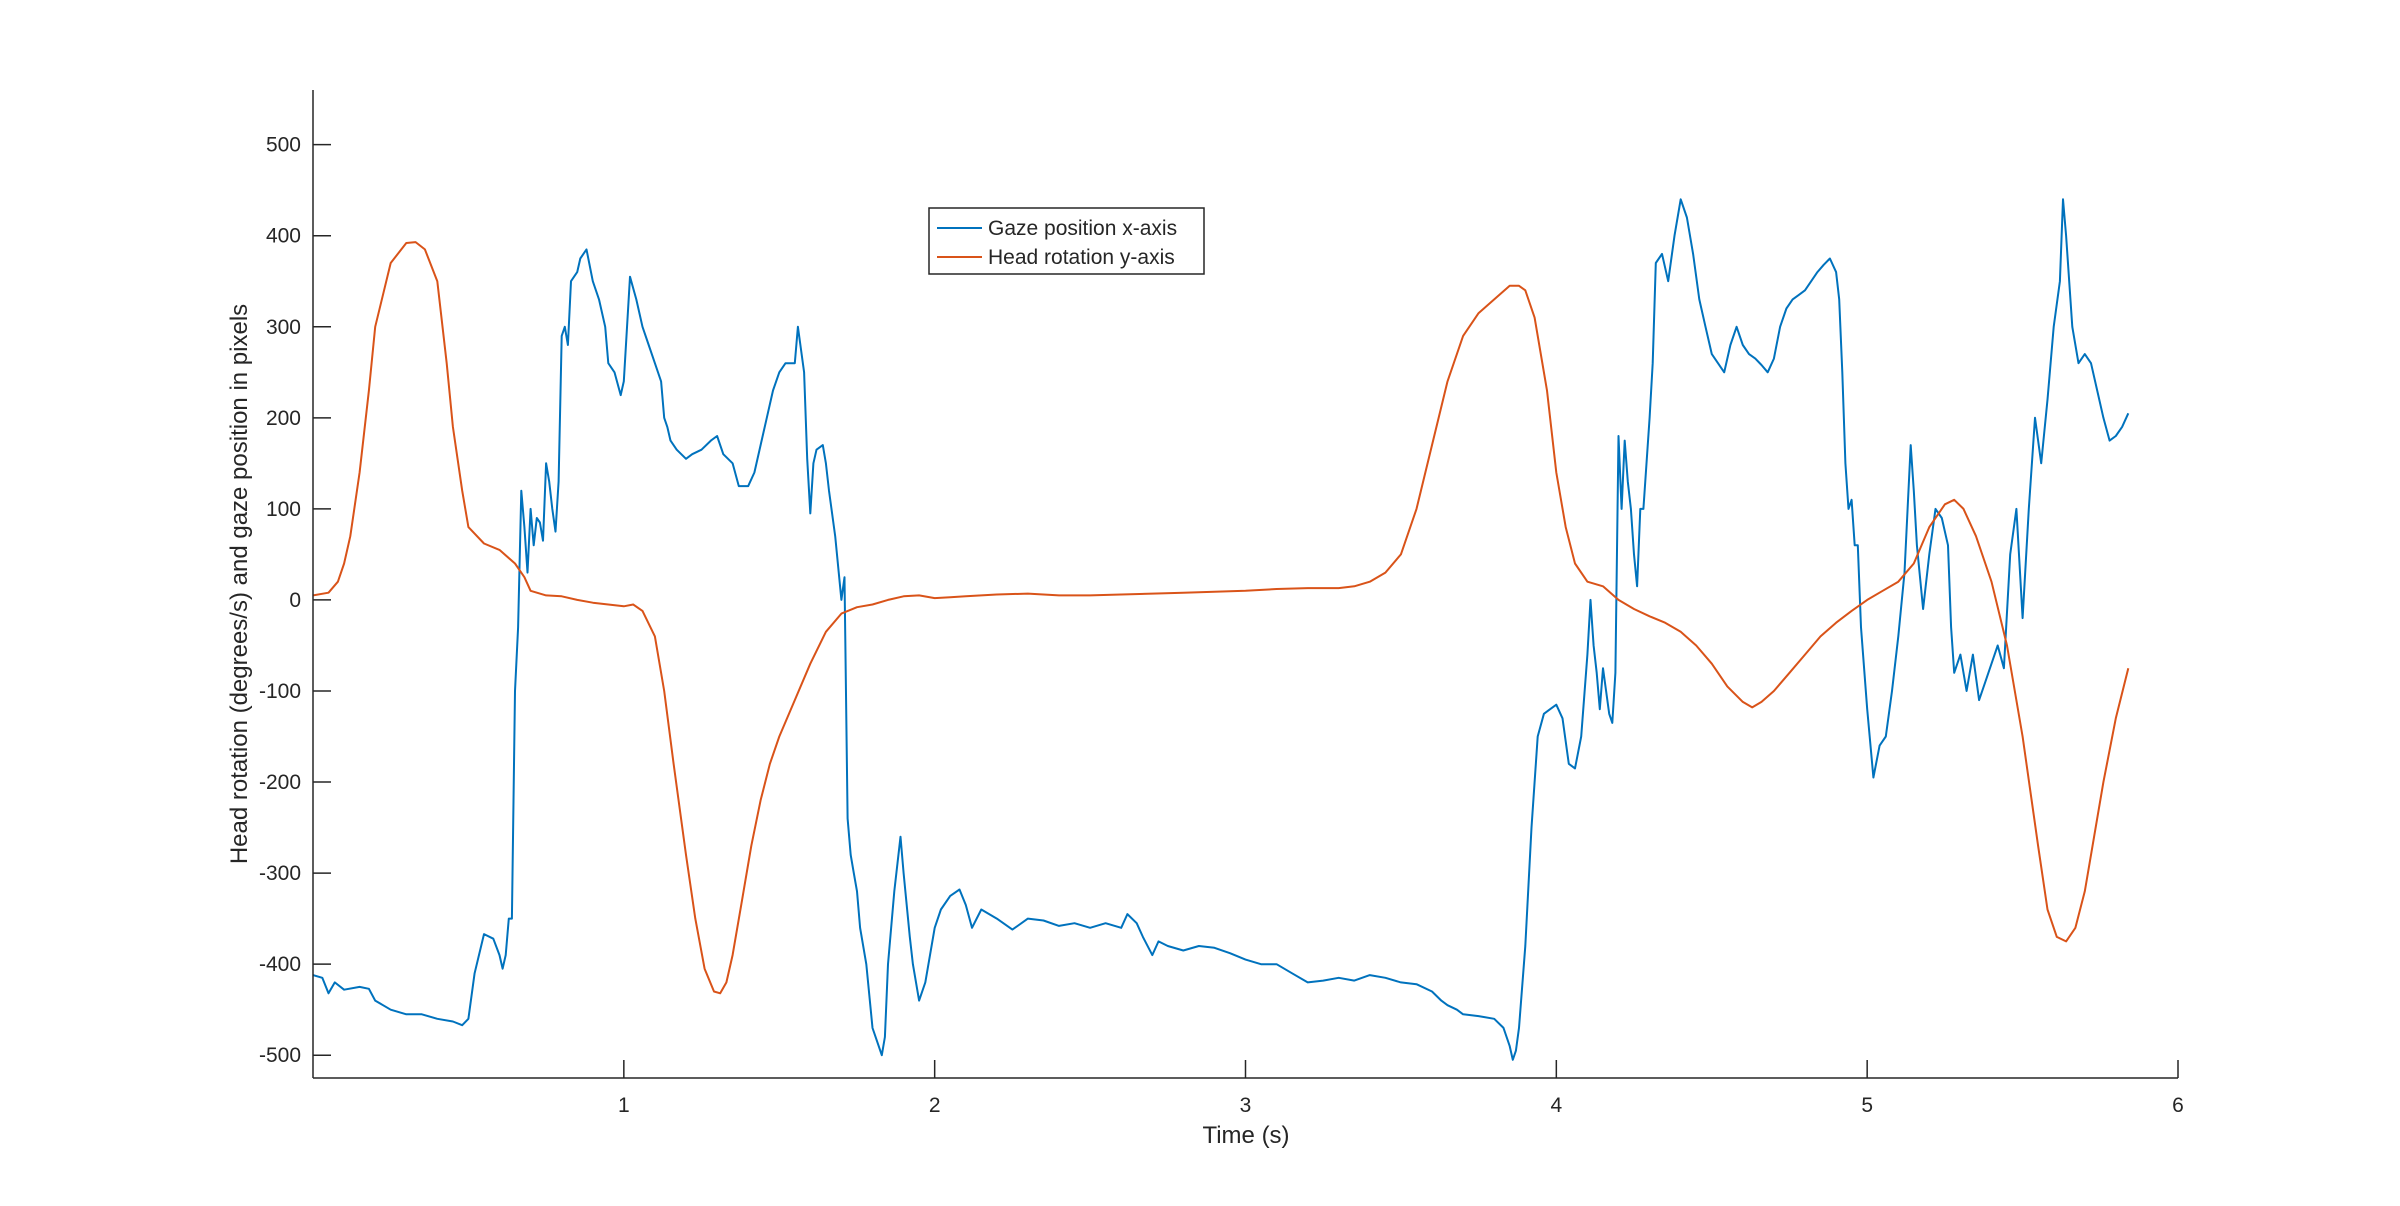 This screenshot has height=1206, width=2400. Describe the element at coordinates (295, 600) in the screenshot. I see `y-tick-label: 0` at that location.